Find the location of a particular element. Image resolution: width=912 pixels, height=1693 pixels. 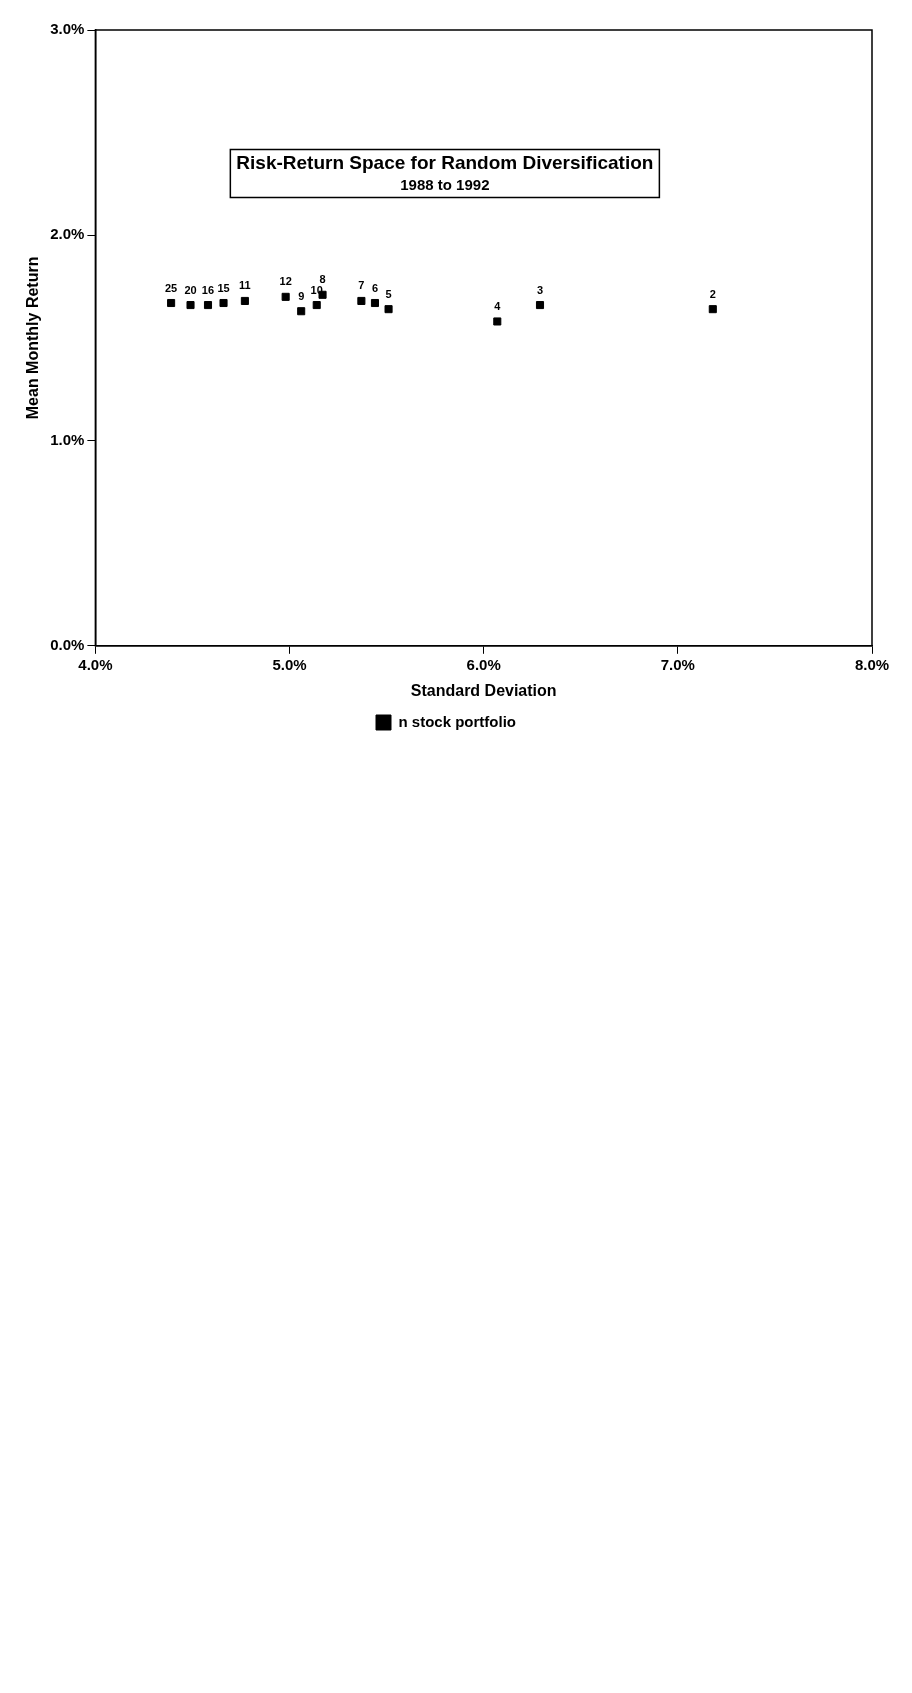

annotation: 16 is located at coordinates (208, 289).